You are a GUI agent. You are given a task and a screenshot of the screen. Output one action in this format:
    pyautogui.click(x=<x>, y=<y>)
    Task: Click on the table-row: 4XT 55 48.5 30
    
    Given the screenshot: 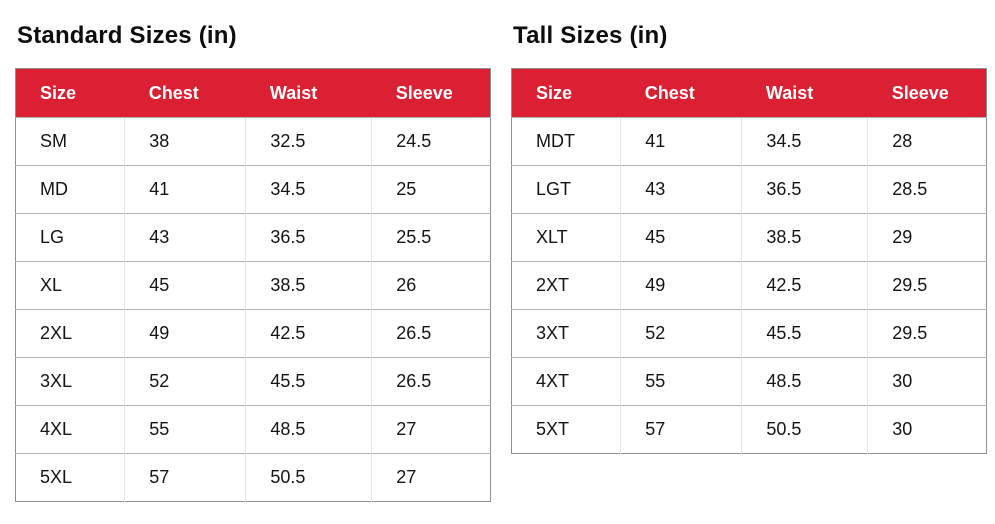 What is the action you would take?
    pyautogui.click(x=749, y=381)
    